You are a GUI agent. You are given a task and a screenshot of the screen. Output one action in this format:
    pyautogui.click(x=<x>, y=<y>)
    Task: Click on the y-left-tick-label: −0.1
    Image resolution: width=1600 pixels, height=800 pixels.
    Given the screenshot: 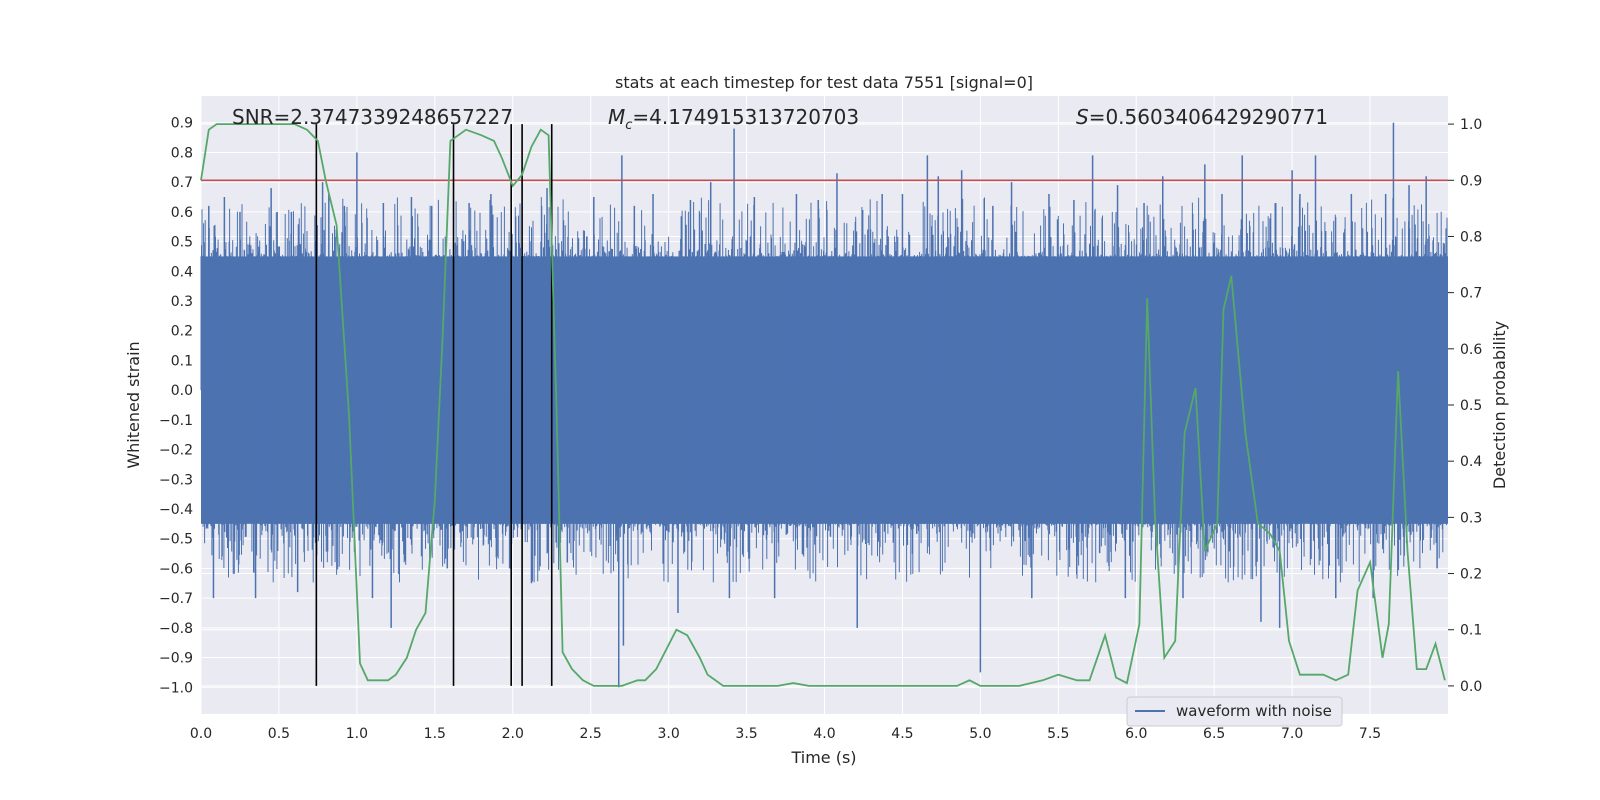 What is the action you would take?
    pyautogui.click(x=176, y=421)
    